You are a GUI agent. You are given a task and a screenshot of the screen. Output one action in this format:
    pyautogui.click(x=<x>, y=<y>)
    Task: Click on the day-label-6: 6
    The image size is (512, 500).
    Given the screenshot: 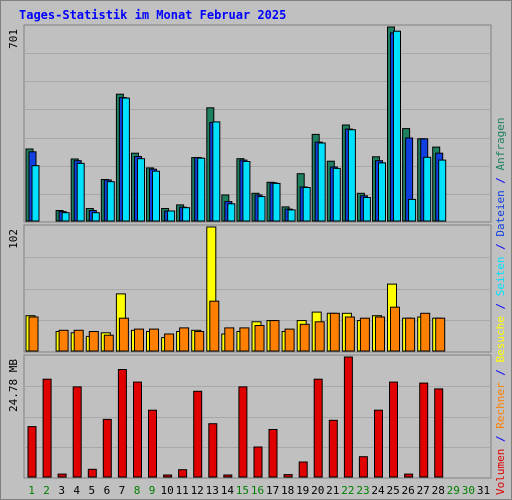 What is the action you would take?
    pyautogui.click(x=107, y=490)
    